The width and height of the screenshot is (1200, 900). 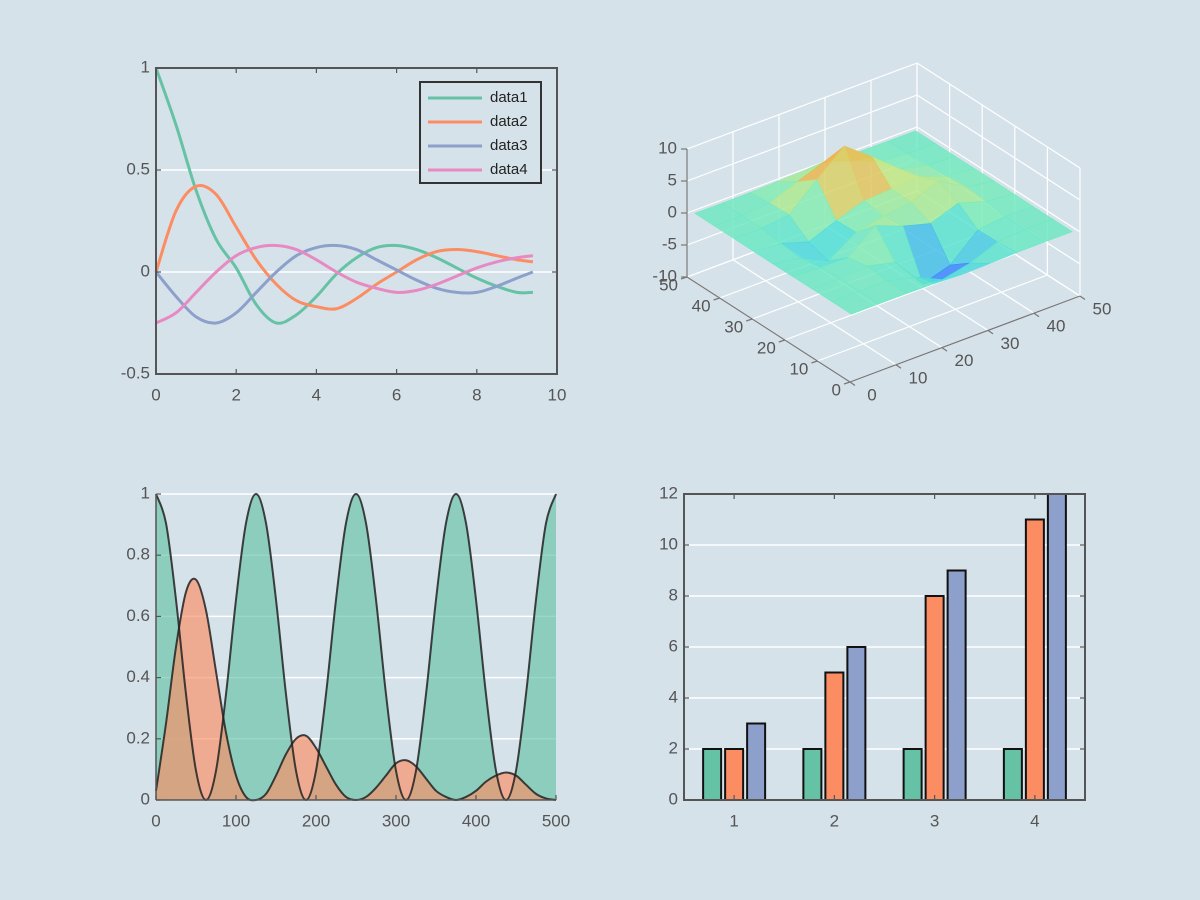 I want to click on y-axis-line, so click(x=768, y=329).